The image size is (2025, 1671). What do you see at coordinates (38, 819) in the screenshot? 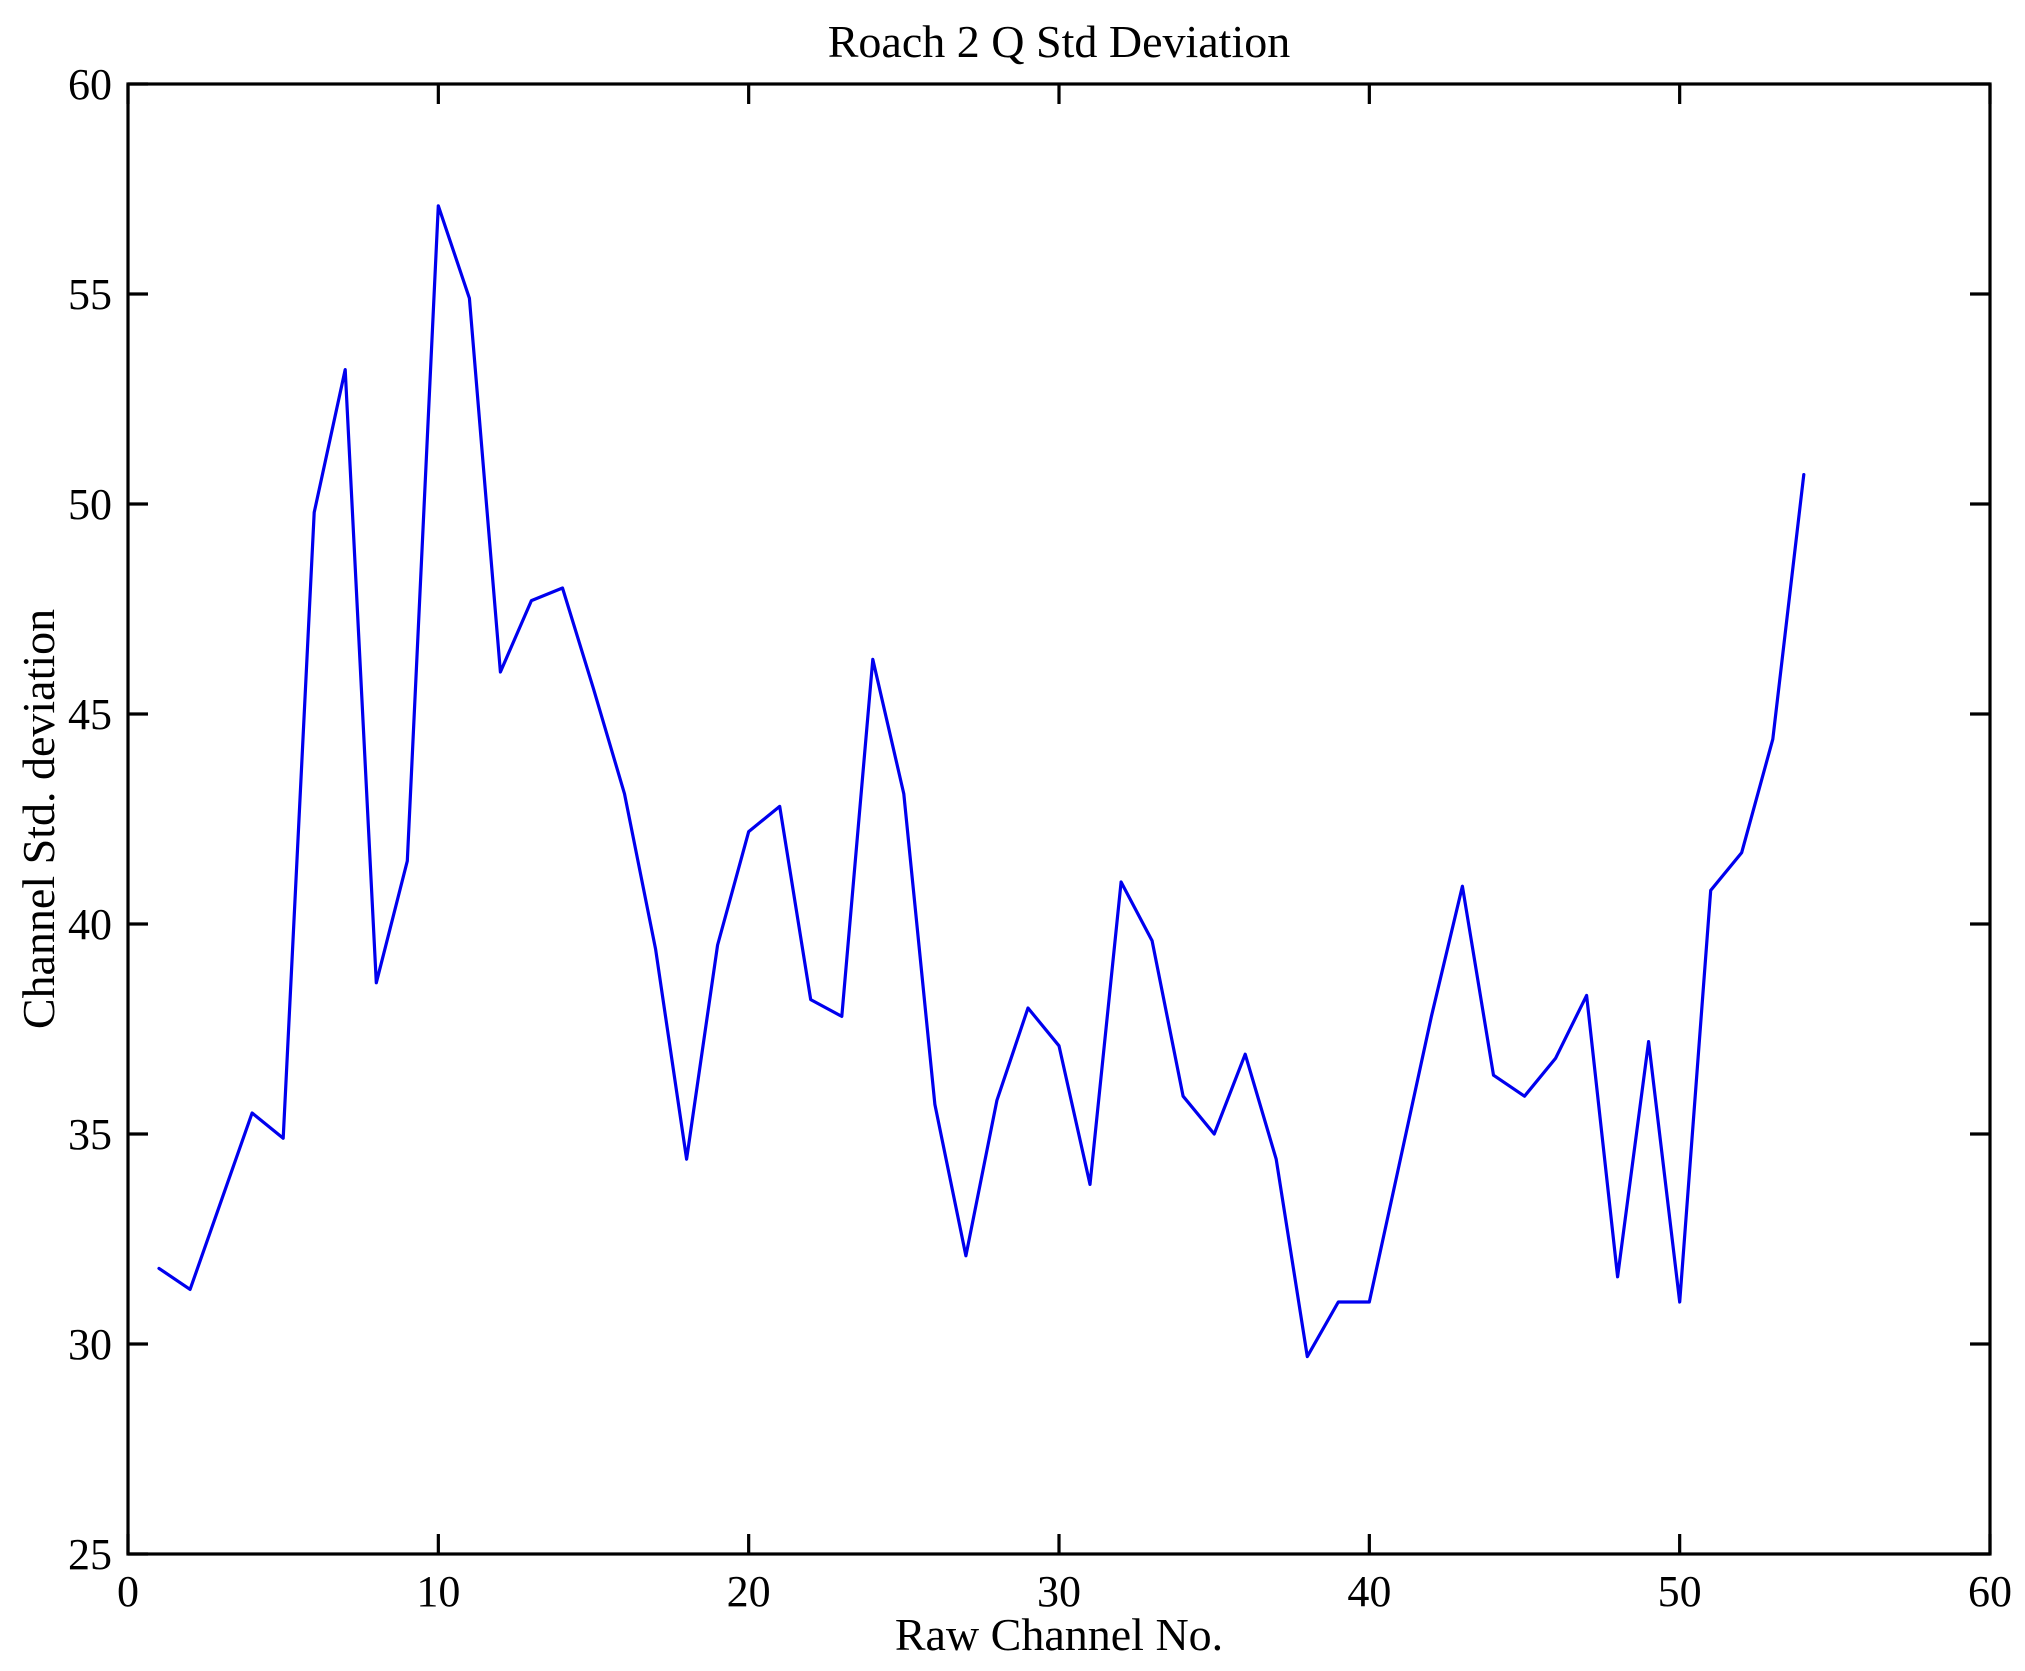
I see `y-axis-label: Channel Std. deviation` at bounding box center [38, 819].